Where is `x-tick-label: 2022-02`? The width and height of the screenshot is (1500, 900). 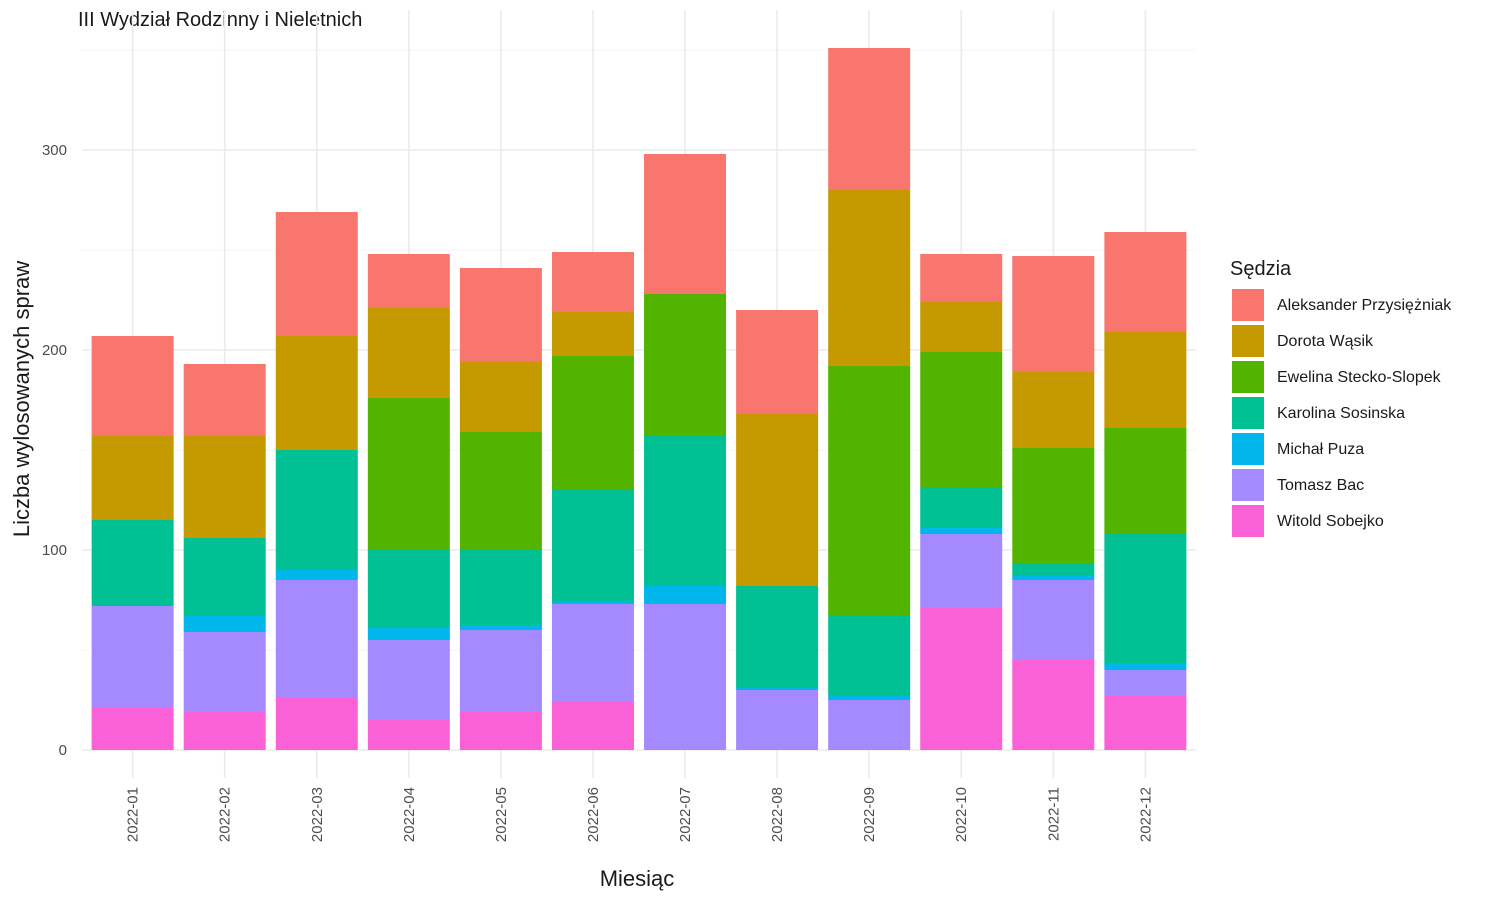 x-tick-label: 2022-02 is located at coordinates (225, 814).